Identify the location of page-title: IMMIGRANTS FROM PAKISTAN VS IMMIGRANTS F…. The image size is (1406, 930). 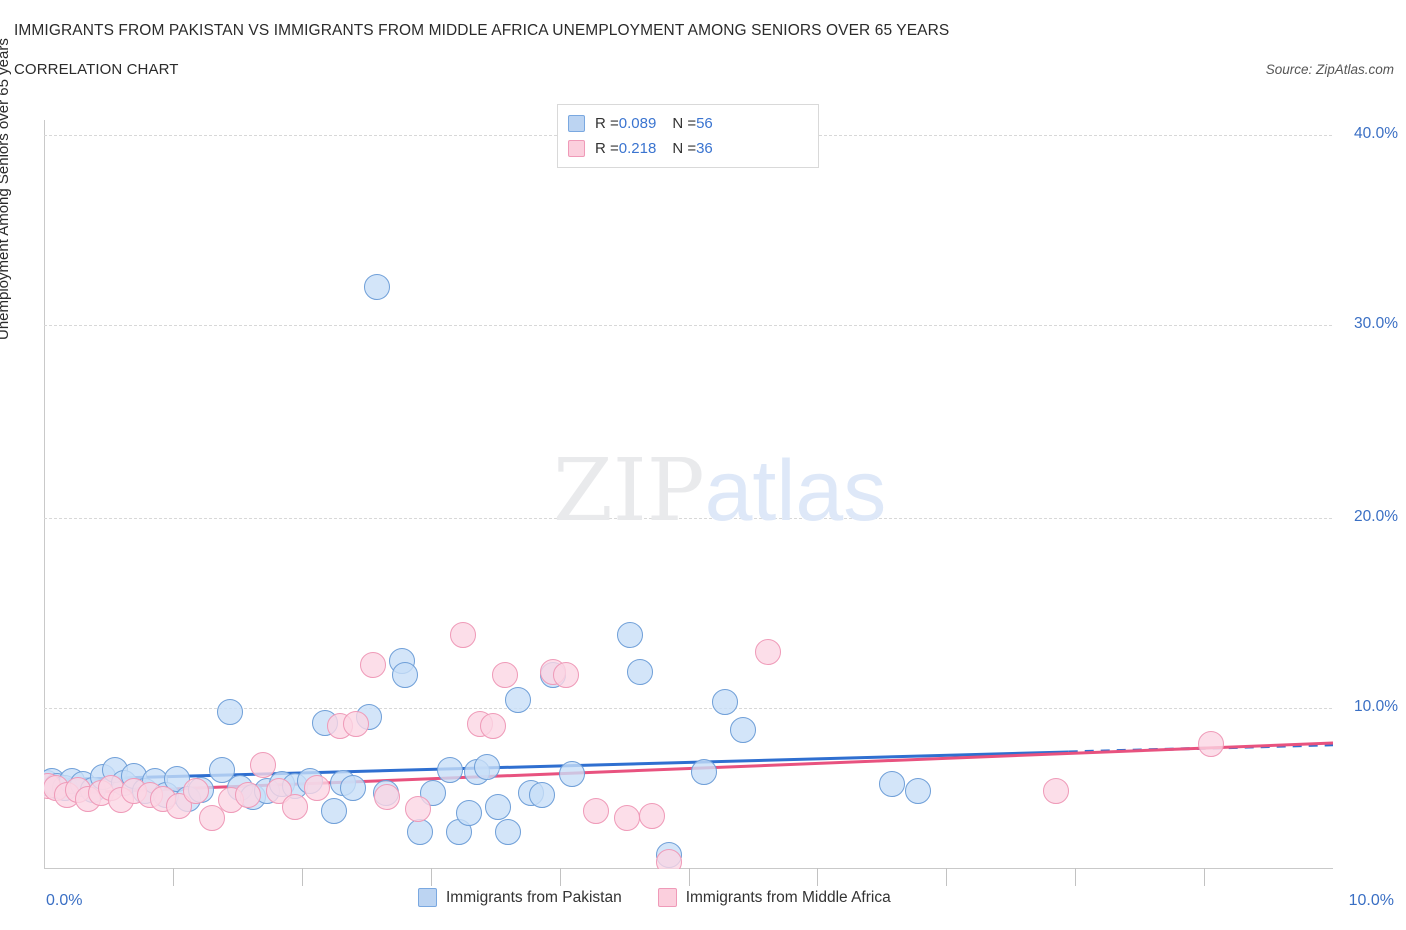
(482, 30).